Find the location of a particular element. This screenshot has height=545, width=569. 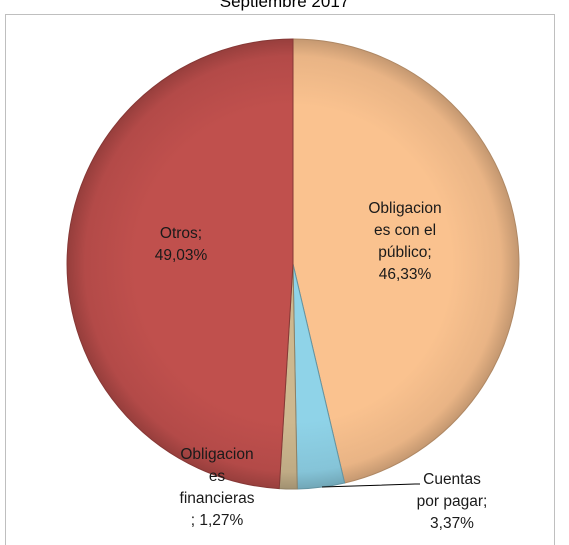

chart-title: Septiembre 2017 is located at coordinates (284, 5).